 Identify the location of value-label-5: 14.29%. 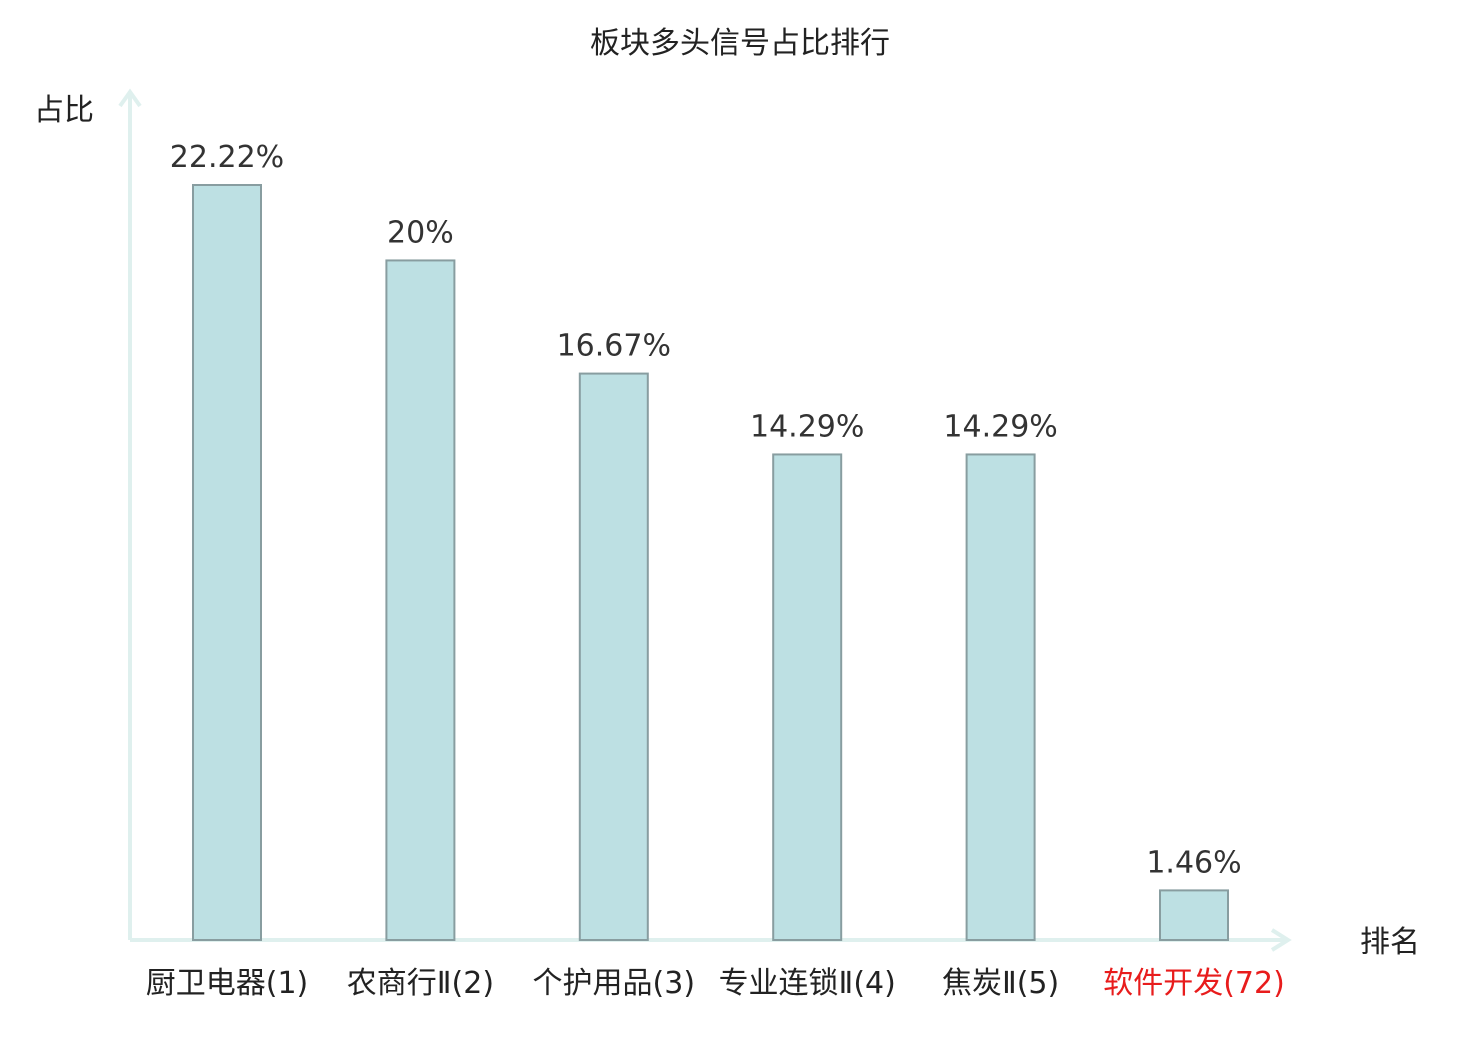
(1000, 426).